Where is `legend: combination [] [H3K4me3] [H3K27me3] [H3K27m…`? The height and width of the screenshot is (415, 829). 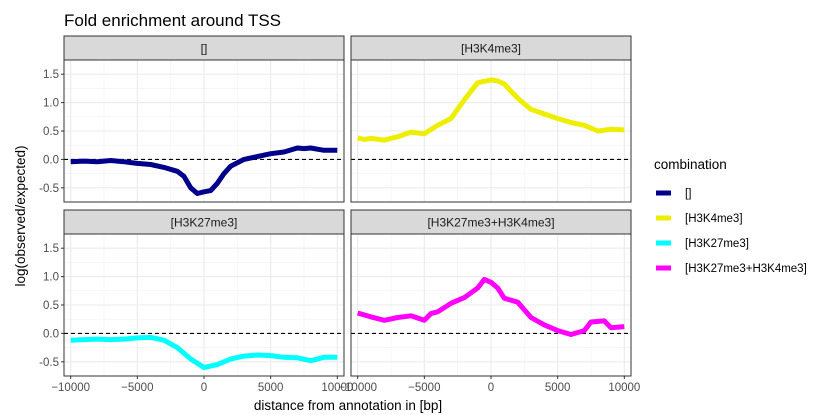 legend: combination [] [H3K4me3] [H3K27me3] [H3K27m… is located at coordinates (730, 217).